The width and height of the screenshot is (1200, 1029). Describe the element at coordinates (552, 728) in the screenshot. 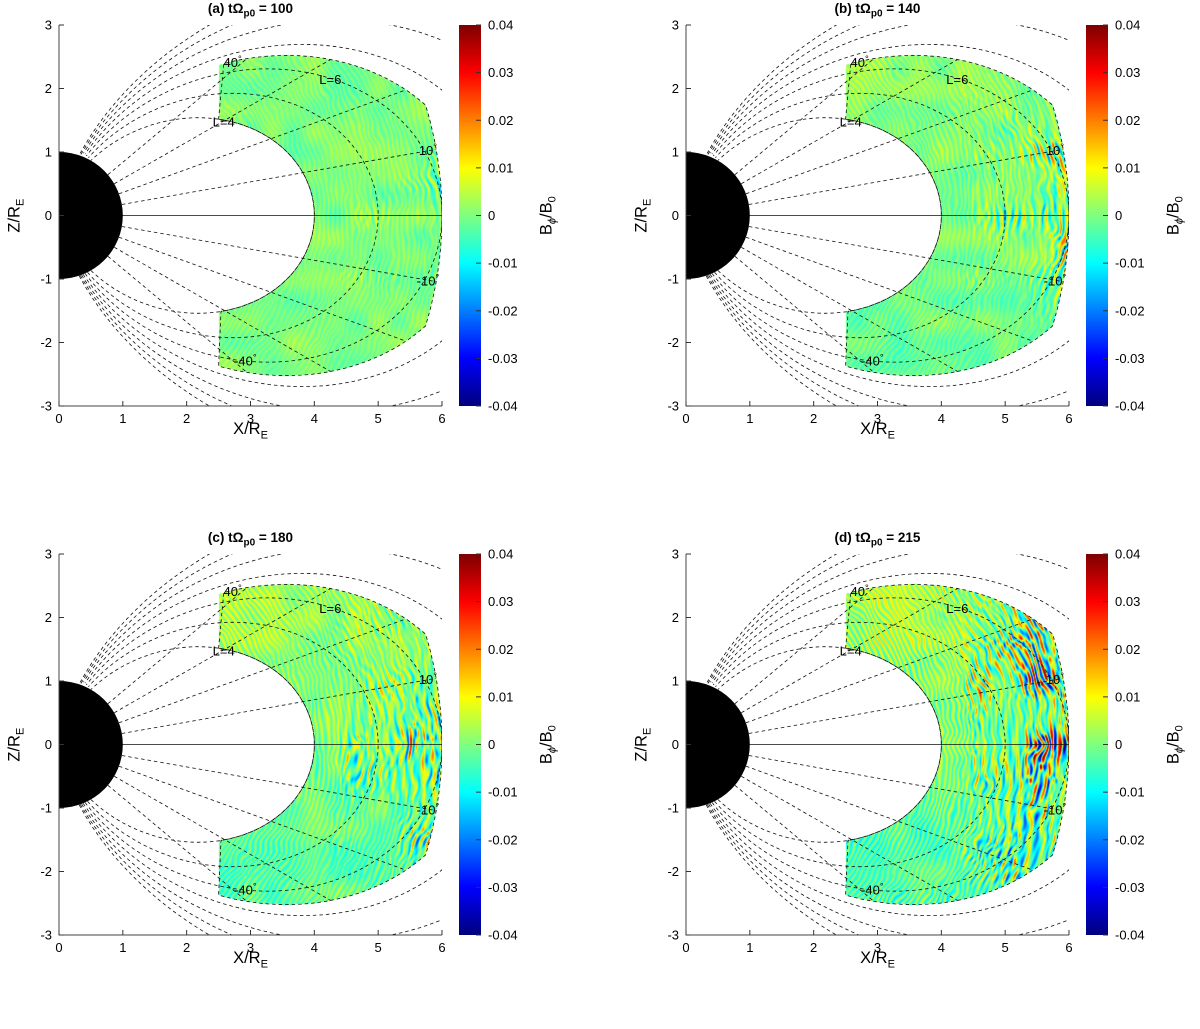

I see `cb-label-zero: 0` at that location.